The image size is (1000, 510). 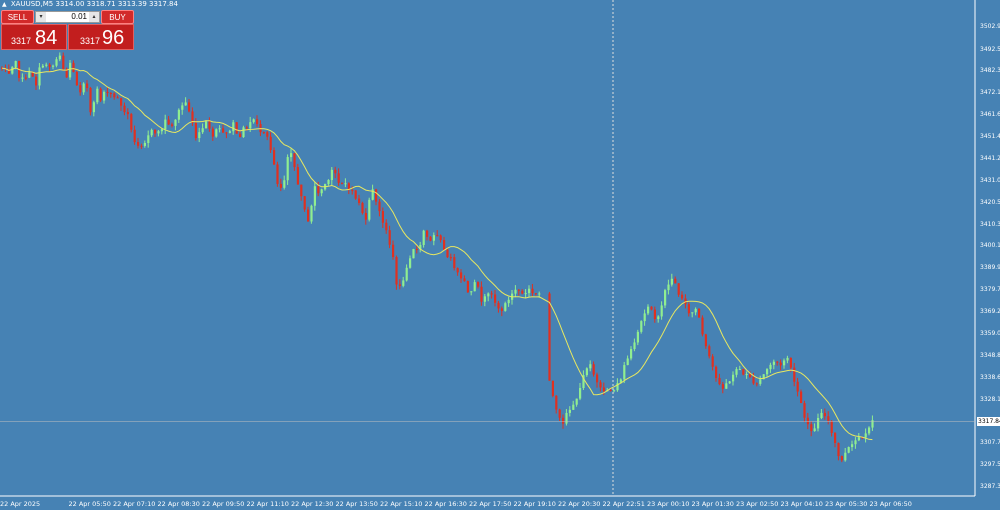 I want to click on lot-decrease-icon: ▾, so click(x=41, y=17).